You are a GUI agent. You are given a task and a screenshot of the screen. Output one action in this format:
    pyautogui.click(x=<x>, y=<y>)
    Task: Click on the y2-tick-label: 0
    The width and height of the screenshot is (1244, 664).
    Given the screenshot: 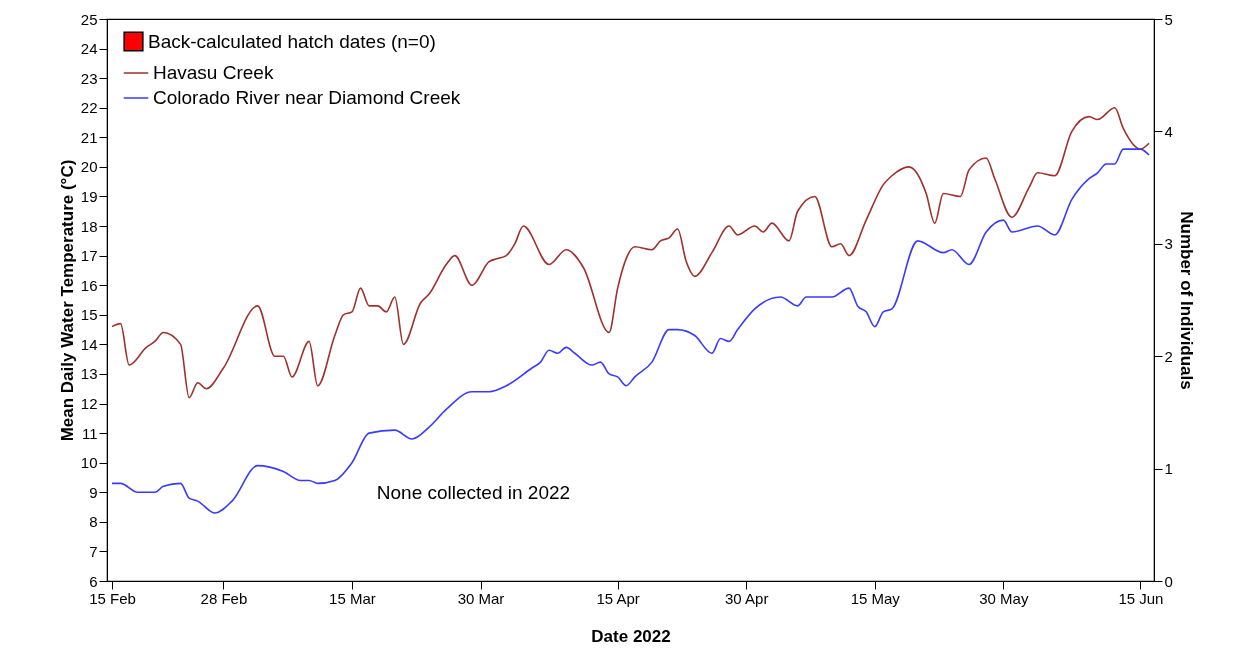 What is the action you would take?
    pyautogui.click(x=1168, y=581)
    